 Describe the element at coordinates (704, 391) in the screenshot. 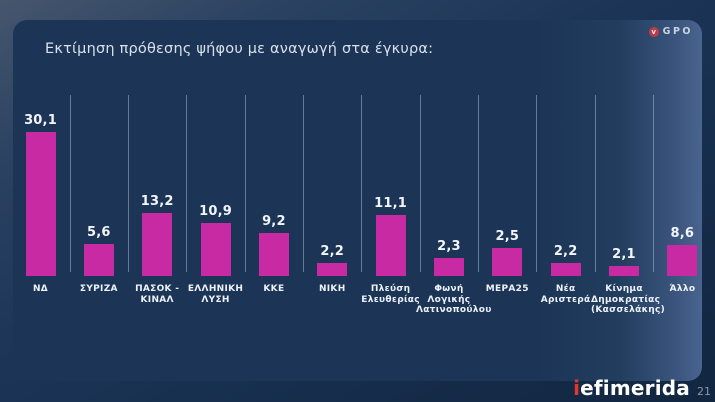

I see `page-number: 21` at that location.